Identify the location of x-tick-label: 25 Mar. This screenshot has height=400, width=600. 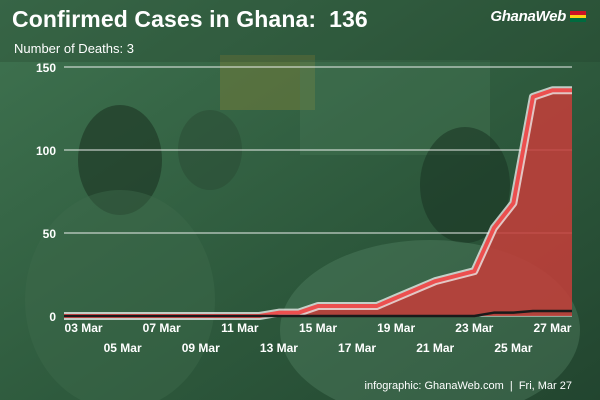
(513, 348).